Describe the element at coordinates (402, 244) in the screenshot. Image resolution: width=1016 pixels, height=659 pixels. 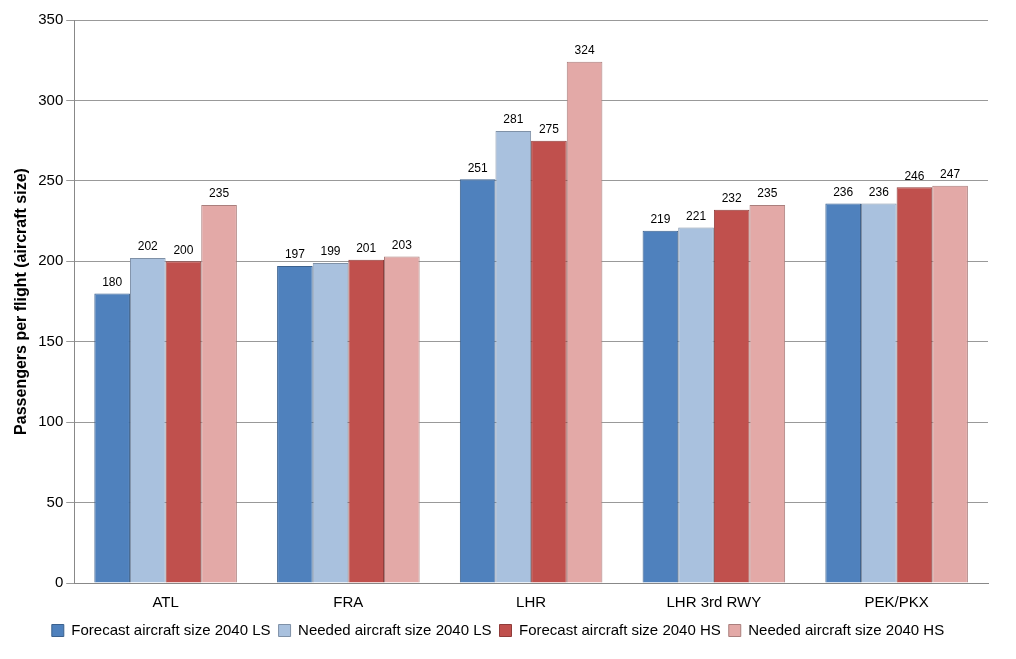
I see `data-label: 203` at that location.